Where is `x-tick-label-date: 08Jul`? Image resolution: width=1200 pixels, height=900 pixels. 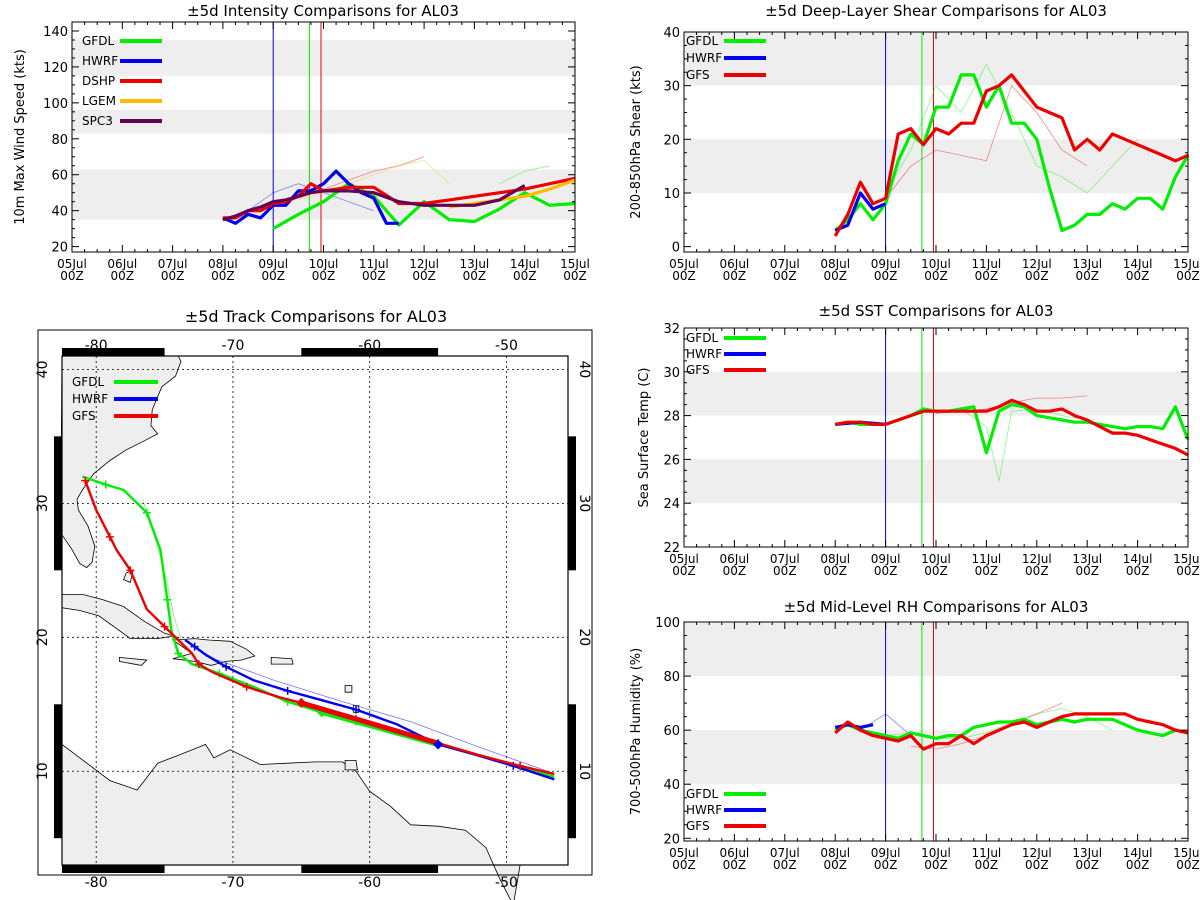
x-tick-label-date: 08Jul is located at coordinates (835, 264).